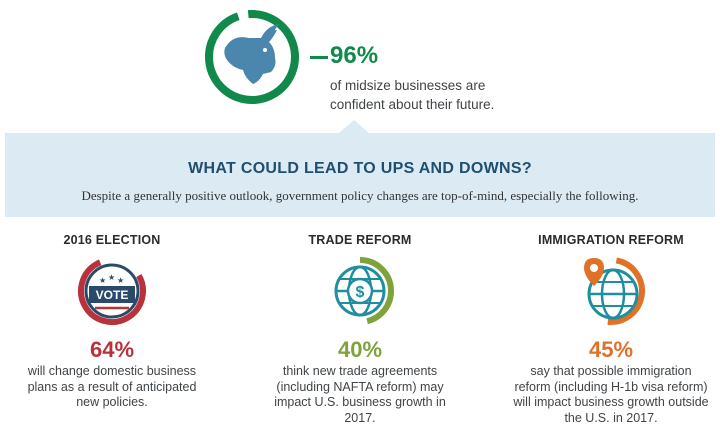 The image size is (720, 425). I want to click on column-title: IMMIGRATION REFORM, so click(611, 240).